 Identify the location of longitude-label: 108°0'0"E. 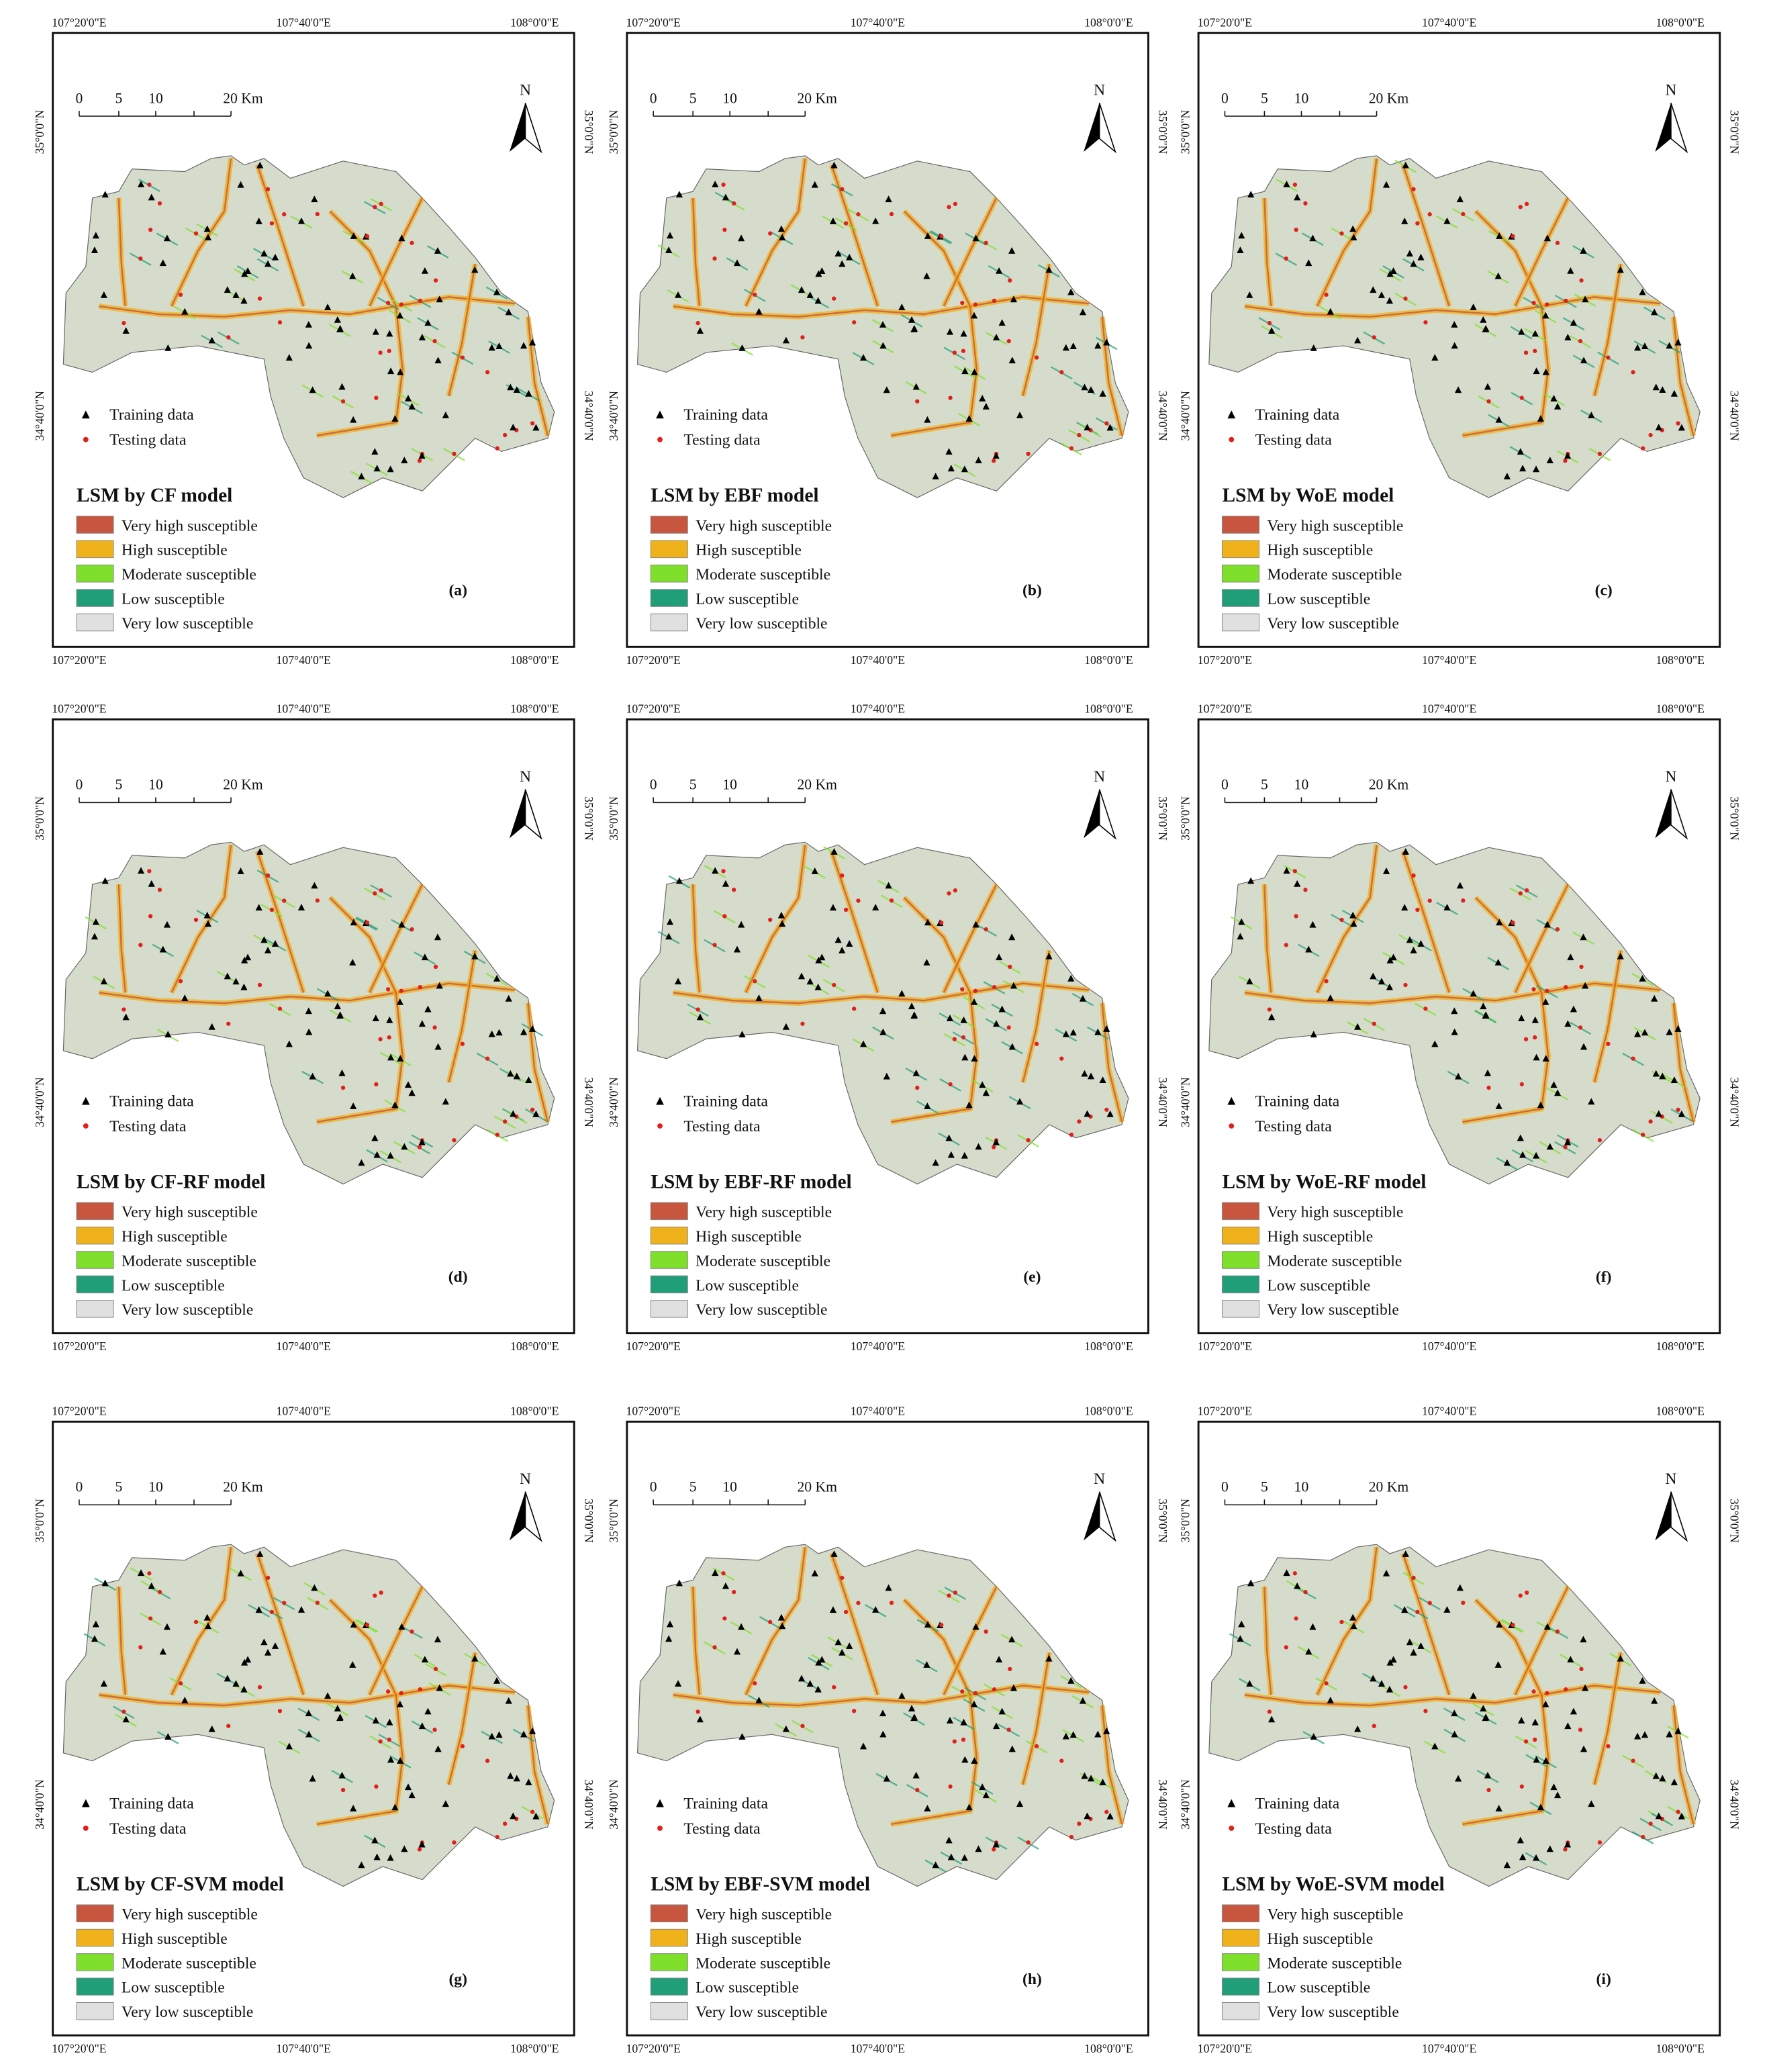
(1681, 22).